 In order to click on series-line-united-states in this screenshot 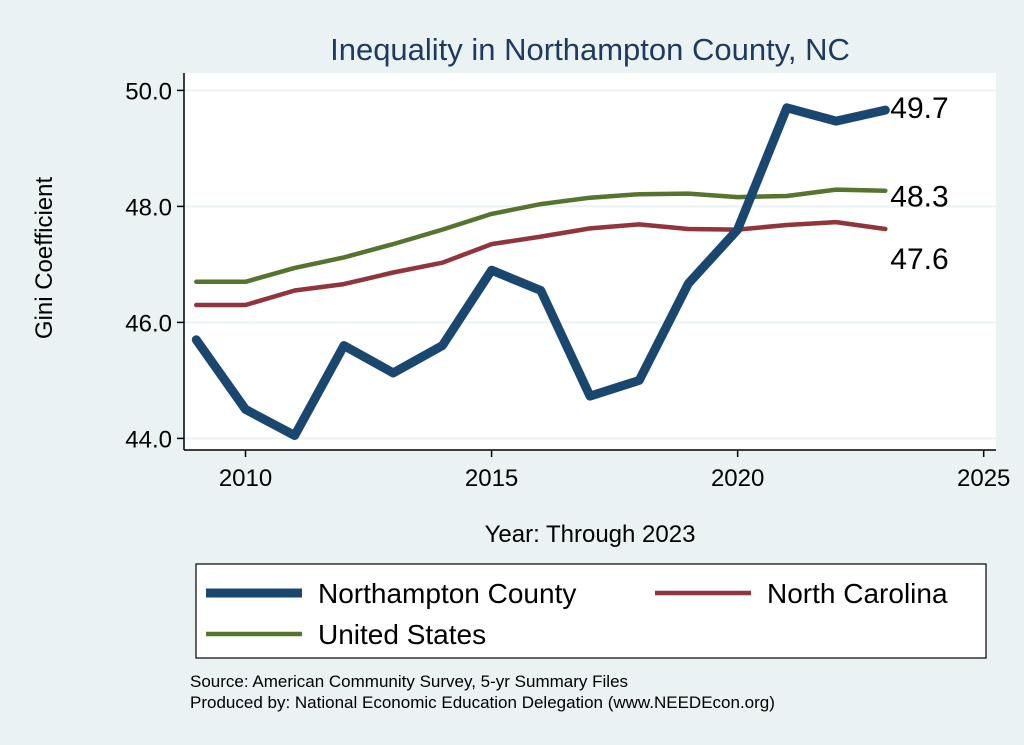, I will do `click(541, 236)`.